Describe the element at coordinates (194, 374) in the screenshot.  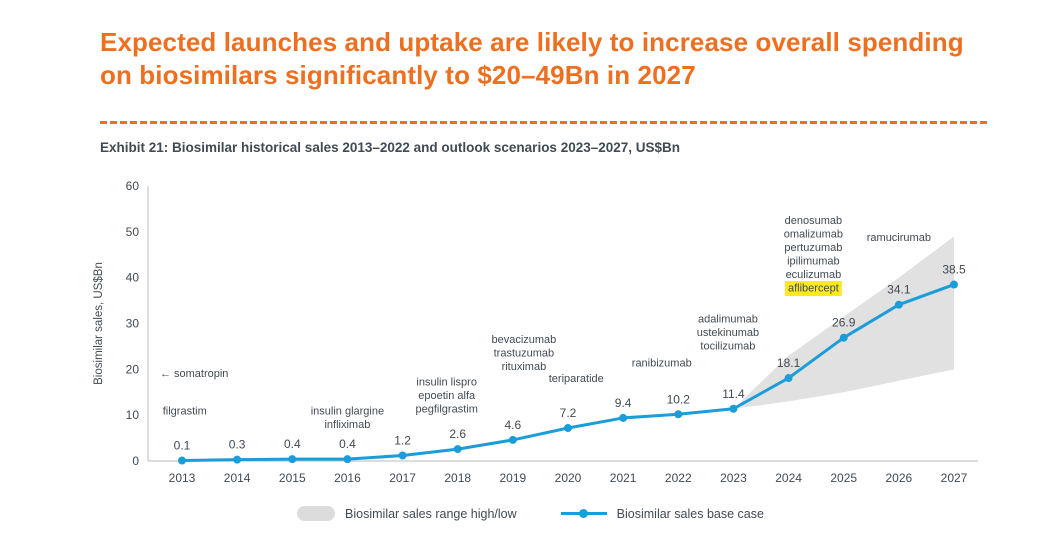
I see `drug-annotation: ← somatropin` at that location.